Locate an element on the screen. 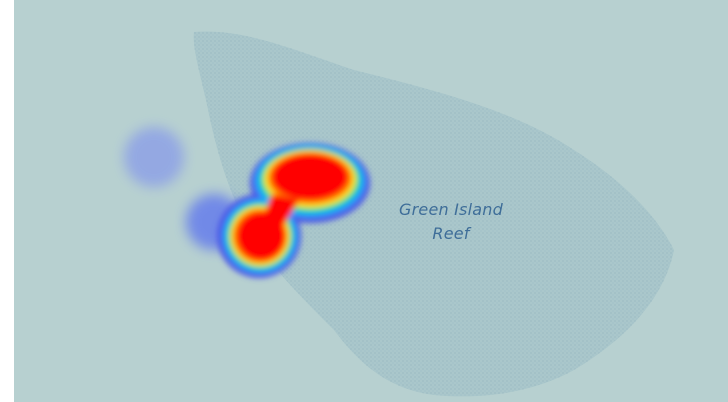  heat-spot is located at coordinates (154, 157).